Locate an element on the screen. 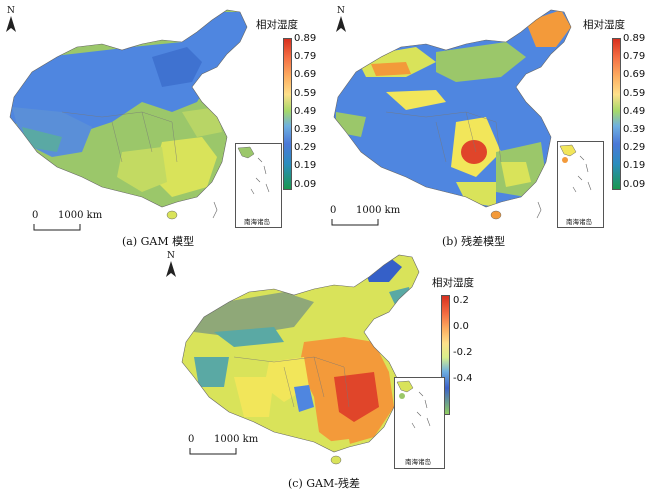 This screenshot has height=491, width=650. legend-colorbar-b is located at coordinates (616, 114).